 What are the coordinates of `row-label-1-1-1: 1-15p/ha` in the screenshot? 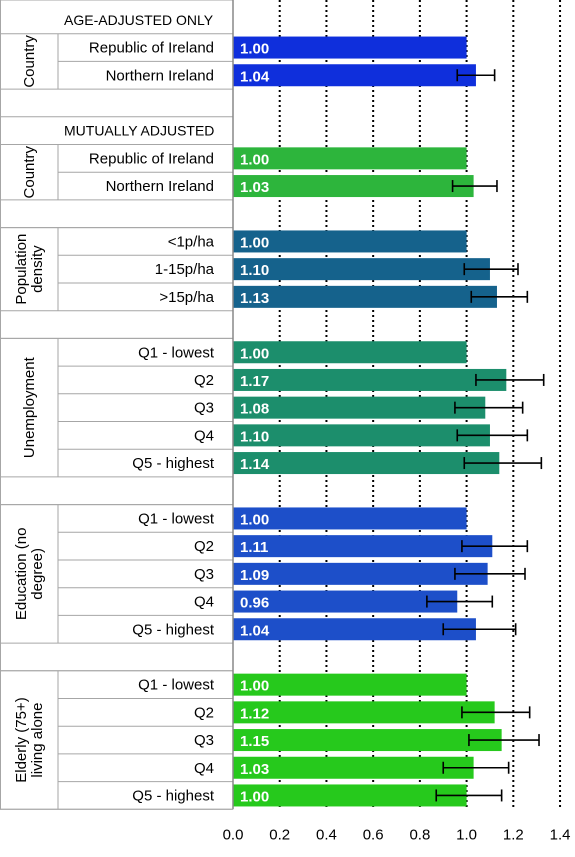 It's located at (185, 269).